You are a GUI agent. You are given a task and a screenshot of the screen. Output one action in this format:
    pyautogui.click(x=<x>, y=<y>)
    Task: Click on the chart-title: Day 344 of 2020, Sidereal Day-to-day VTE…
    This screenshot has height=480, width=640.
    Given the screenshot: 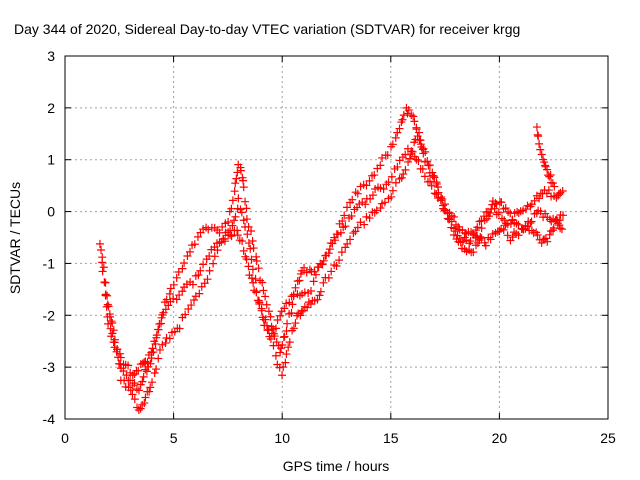 What is the action you would take?
    pyautogui.click(x=267, y=29)
    